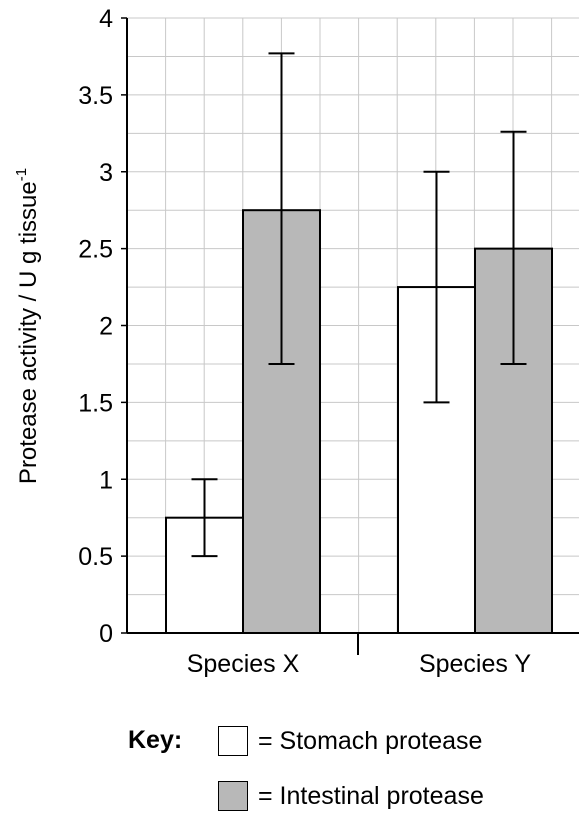 This screenshot has height=814, width=579. I want to click on y-tick-label: 1, so click(106, 480).